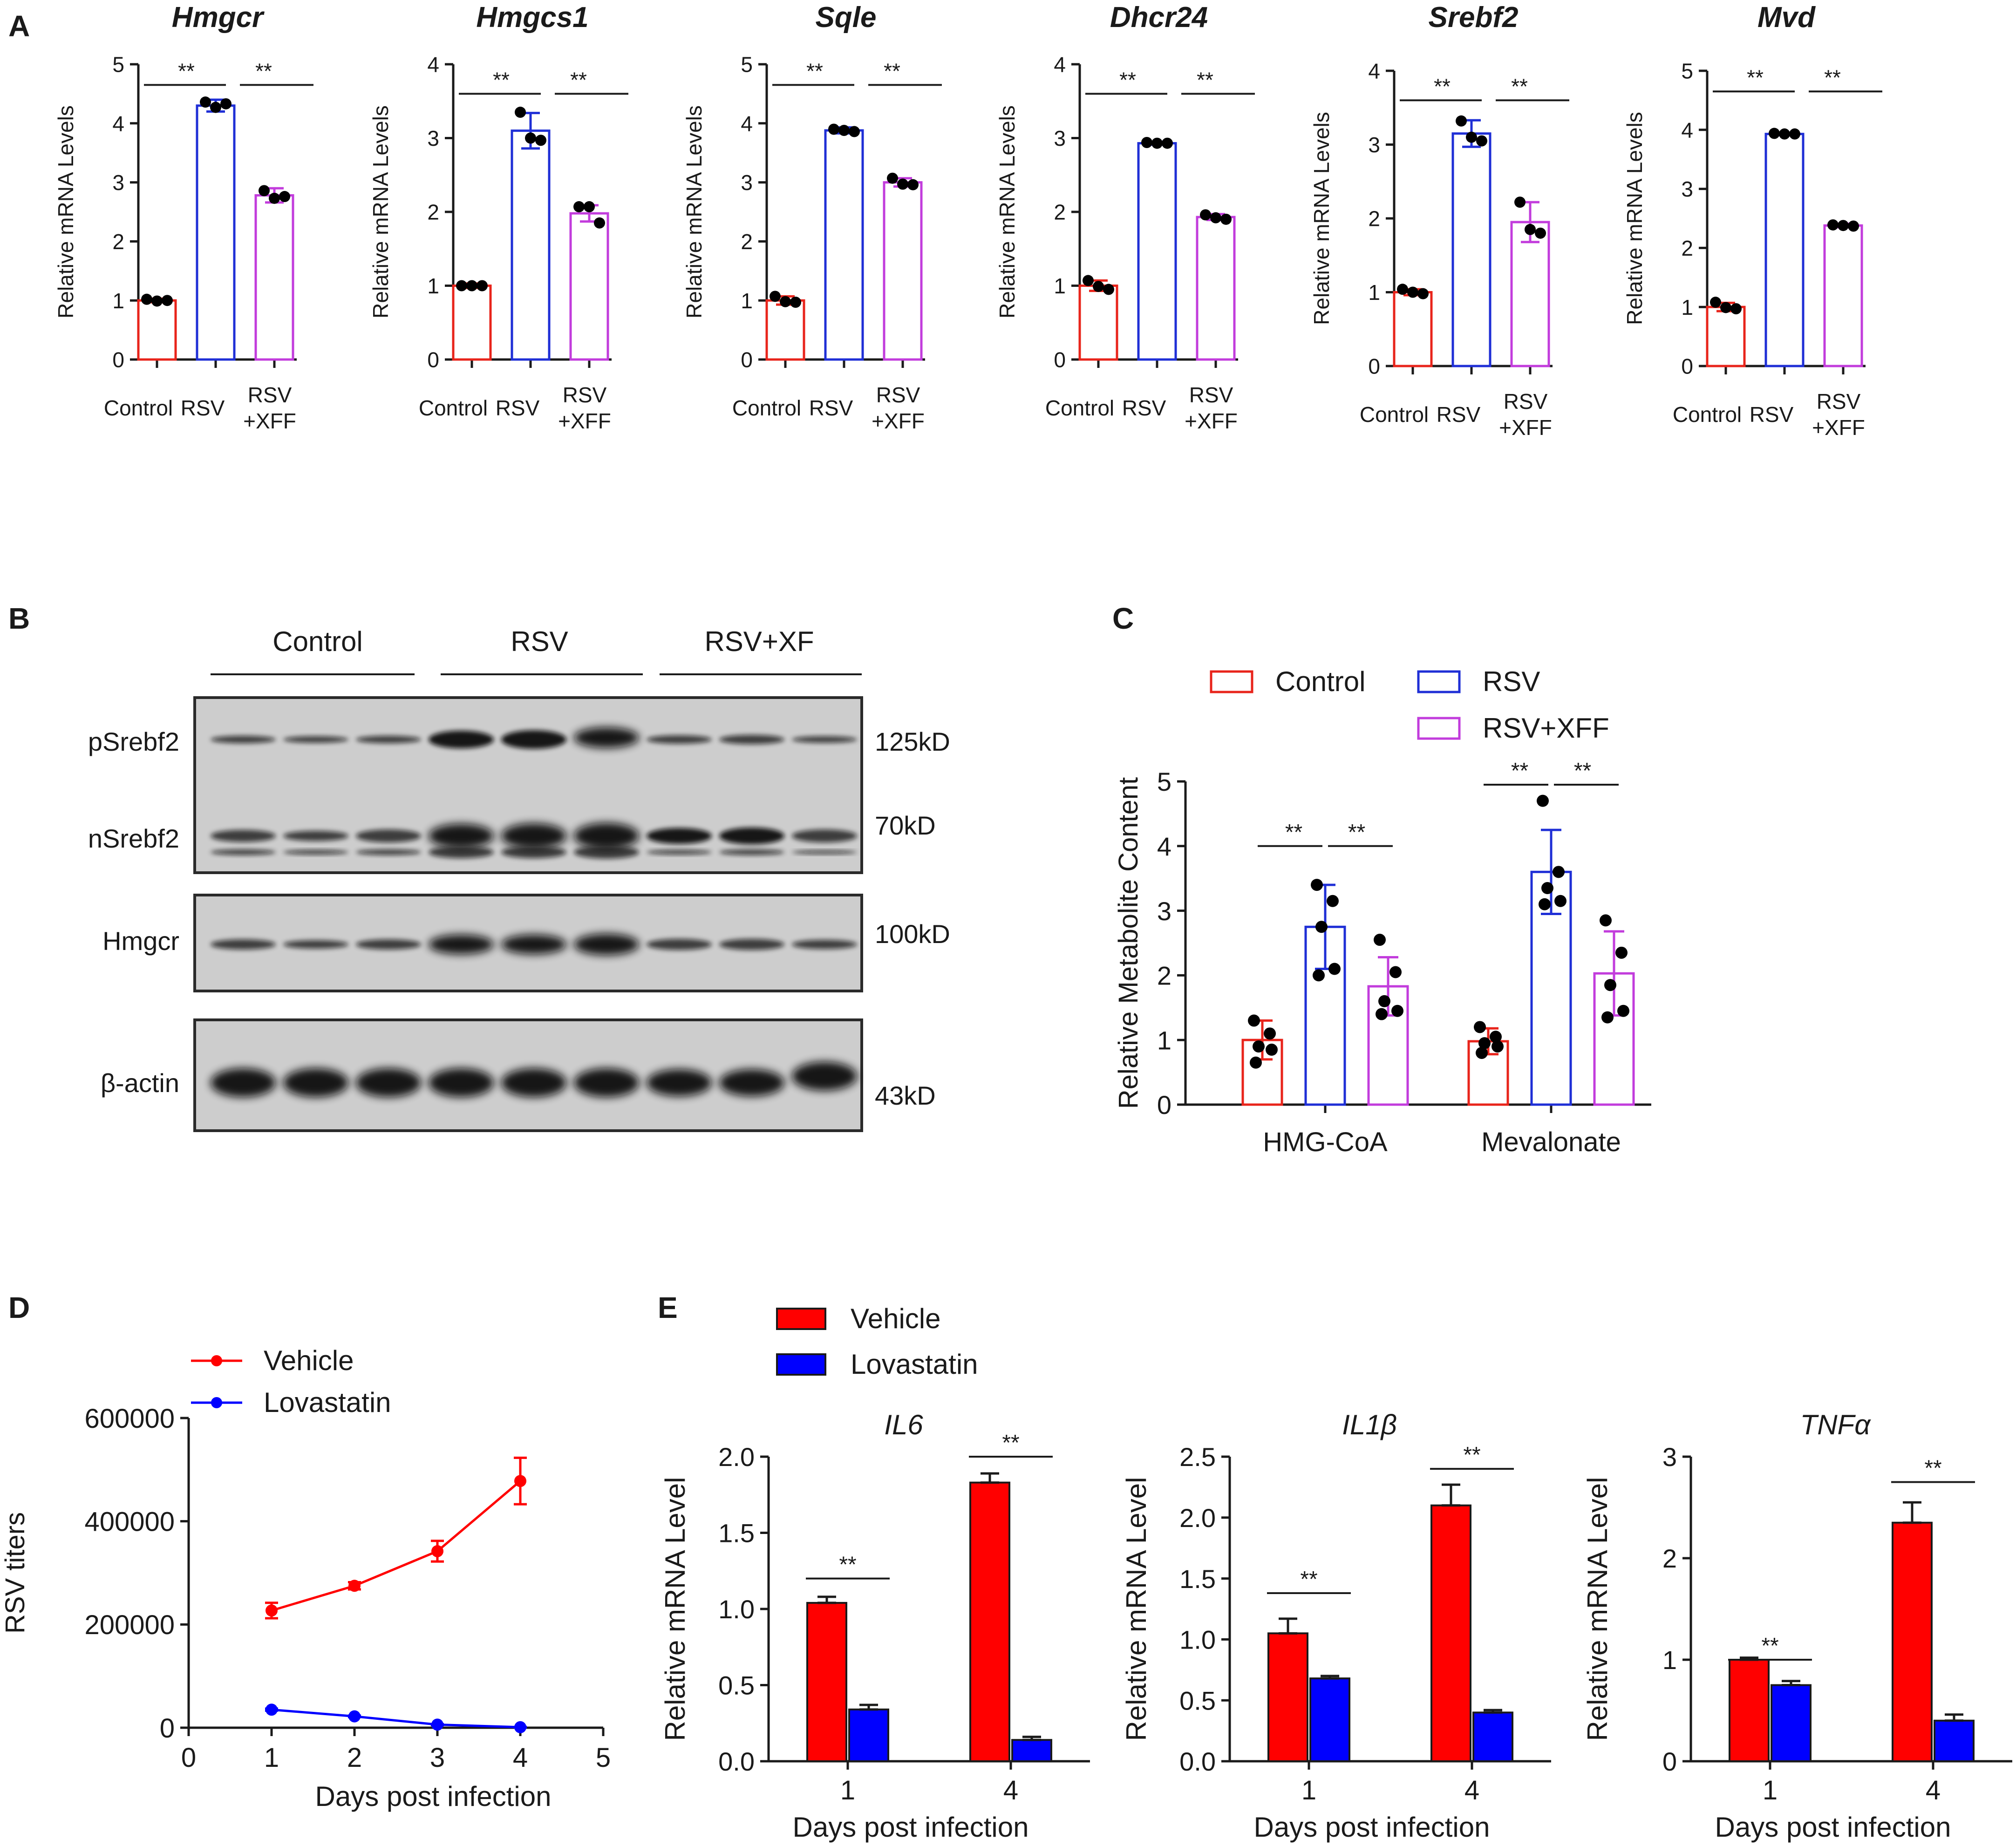 This screenshot has width=2016, height=1846. I want to click on a2-title: Hmgcs1, so click(532, 17).